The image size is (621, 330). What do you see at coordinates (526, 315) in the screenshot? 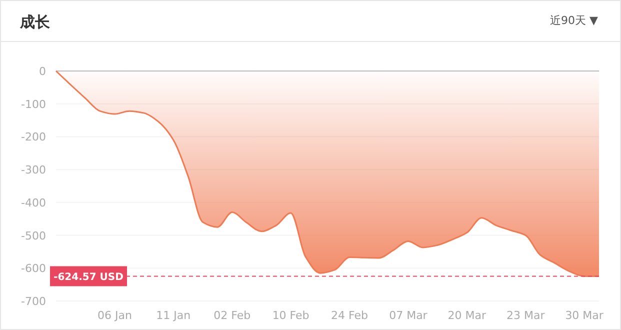
I see `x-tick-label: 23 Mar` at bounding box center [526, 315].